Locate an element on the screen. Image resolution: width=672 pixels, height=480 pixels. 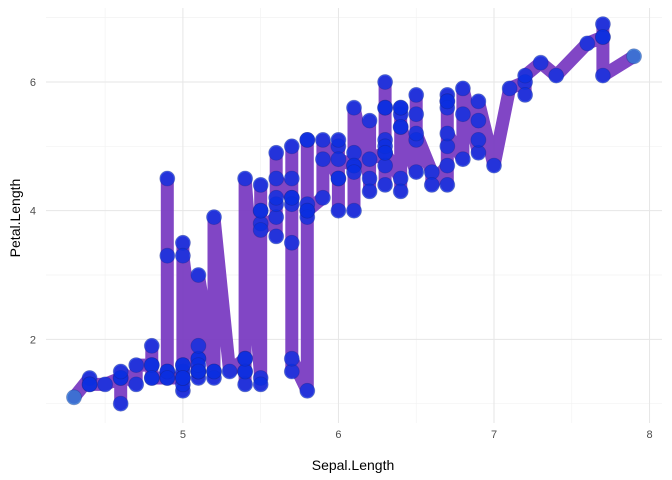
x-tick-label: 8 is located at coordinates (649, 435).